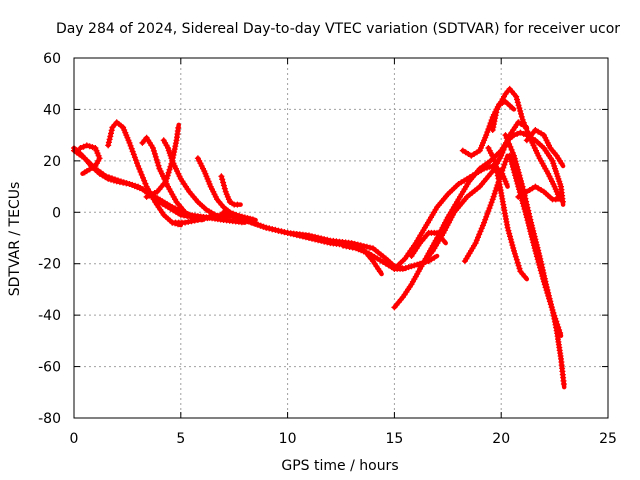  Describe the element at coordinates (49, 316) in the screenshot. I see `y-tick-label: -40` at that location.